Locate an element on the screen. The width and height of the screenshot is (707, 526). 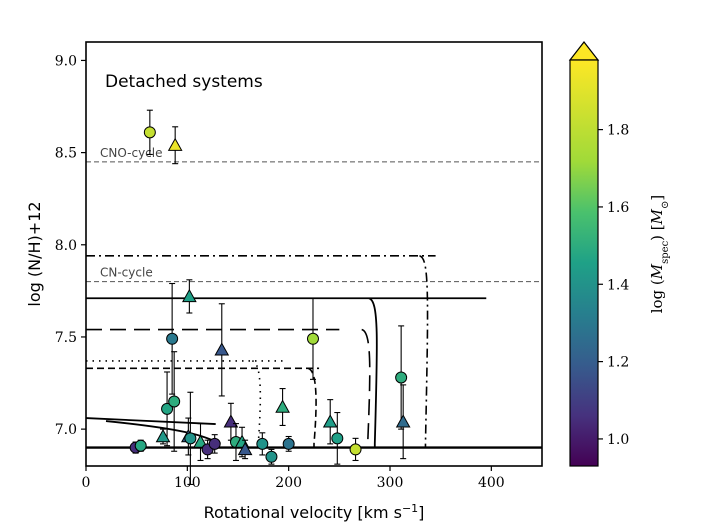
y-axis-label: log (N/H)+12 is located at coordinates (34, 253).